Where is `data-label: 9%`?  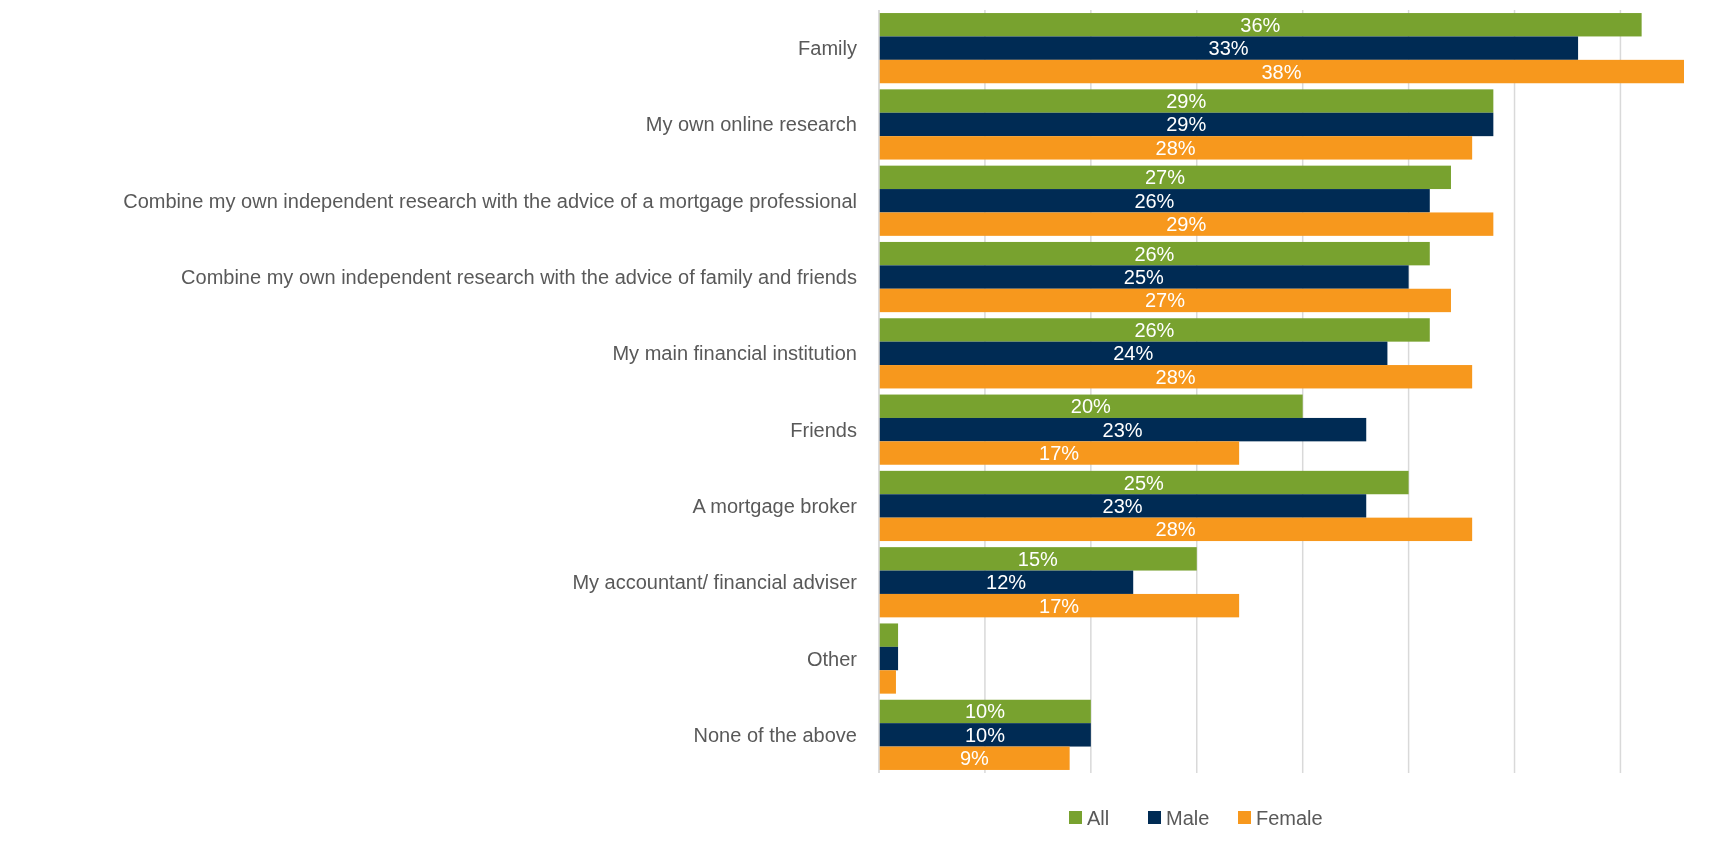
data-label: 9% is located at coordinates (974, 758).